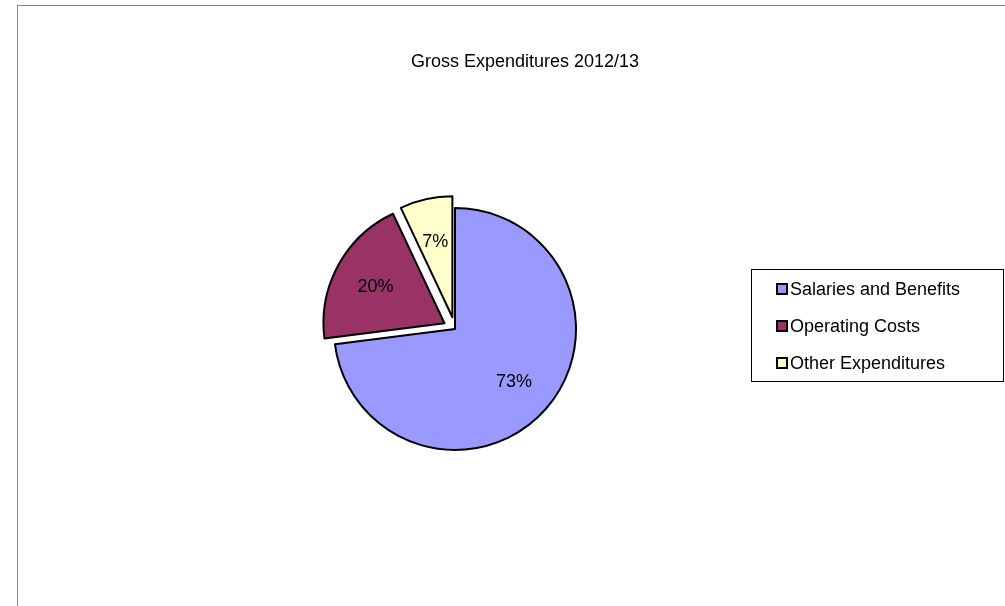 The height and width of the screenshot is (606, 1005). I want to click on legend-label: Other Expenditures, so click(868, 363).